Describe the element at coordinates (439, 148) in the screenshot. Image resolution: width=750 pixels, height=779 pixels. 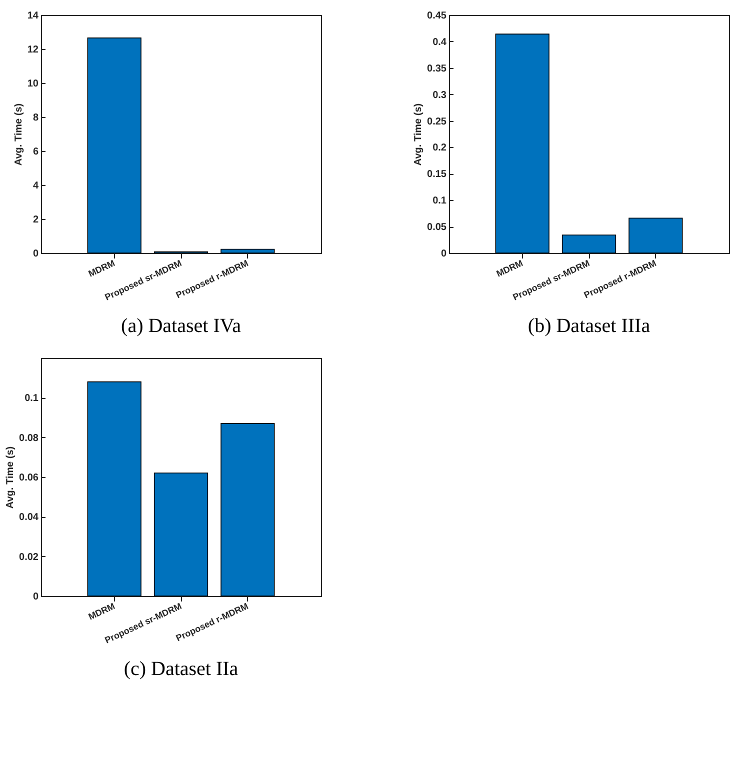
I see `y-tick-label: 0.2` at that location.